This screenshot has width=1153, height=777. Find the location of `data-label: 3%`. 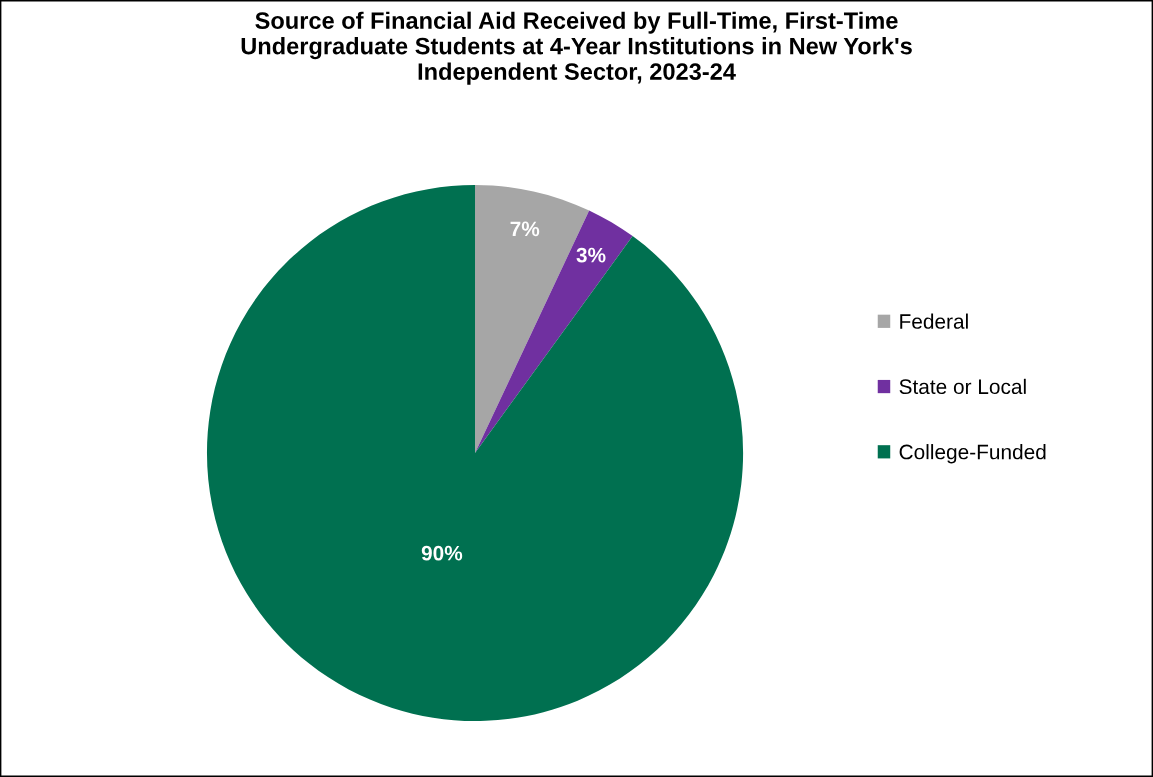

data-label: 3% is located at coordinates (591, 255).